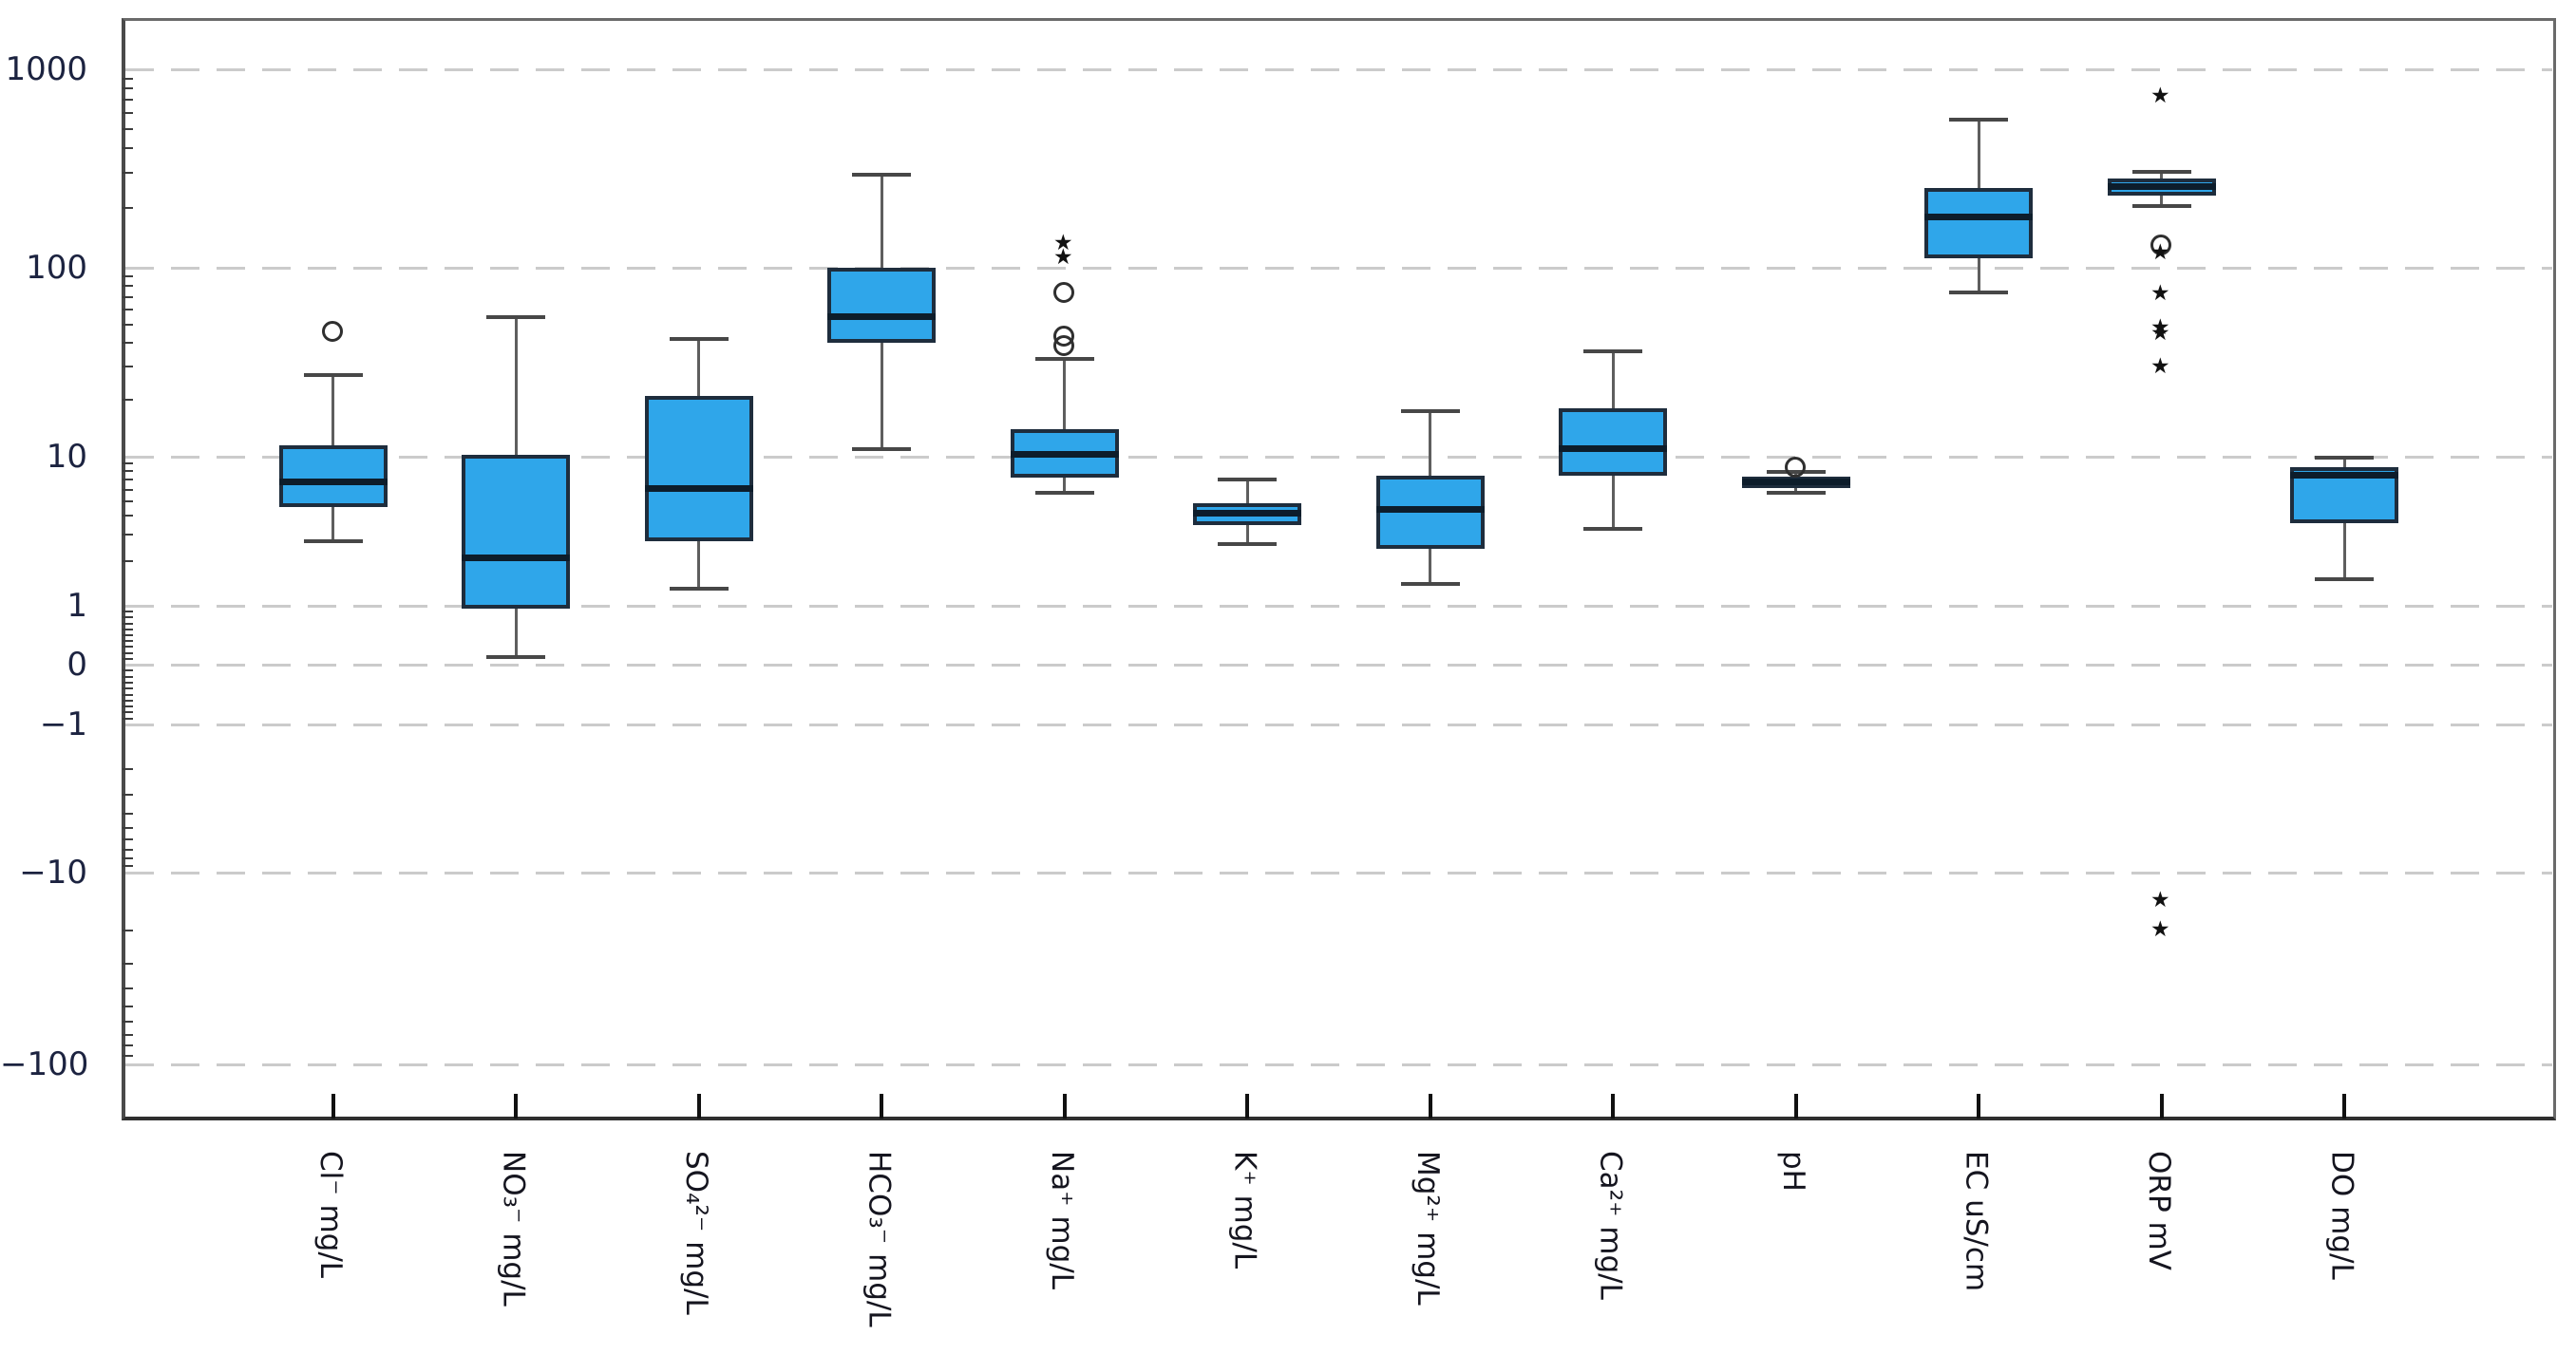 The image size is (2576, 1354). I want to click on x-axis-label: HCO₃⁻ mg/L, so click(879, 1239).